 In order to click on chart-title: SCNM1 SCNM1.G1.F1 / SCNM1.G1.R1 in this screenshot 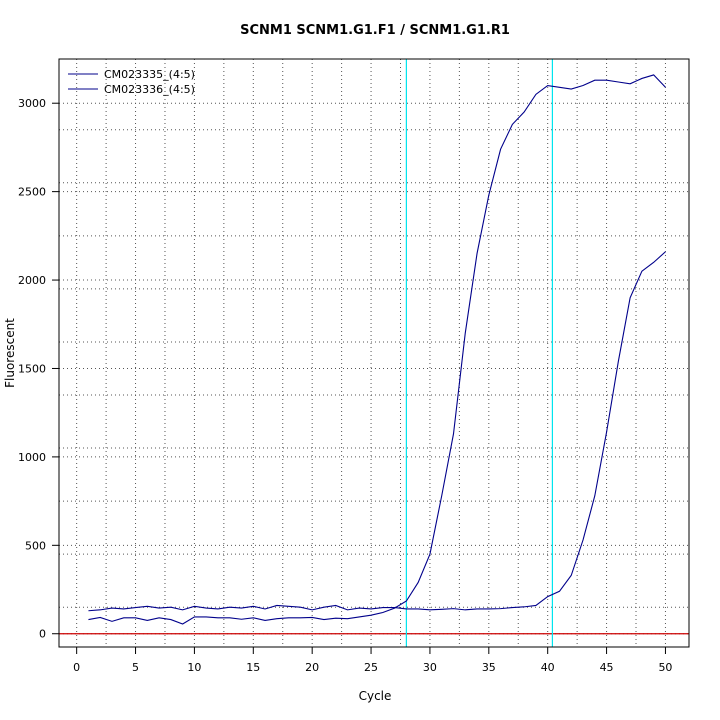, I will do `click(375, 30)`.